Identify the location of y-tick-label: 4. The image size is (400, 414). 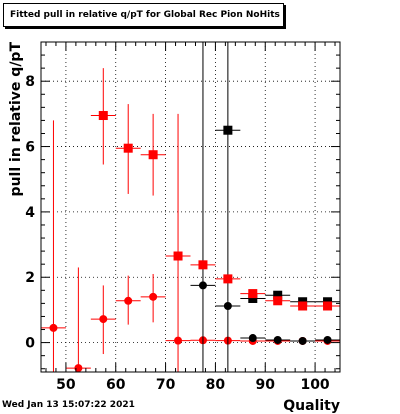
(30, 213).